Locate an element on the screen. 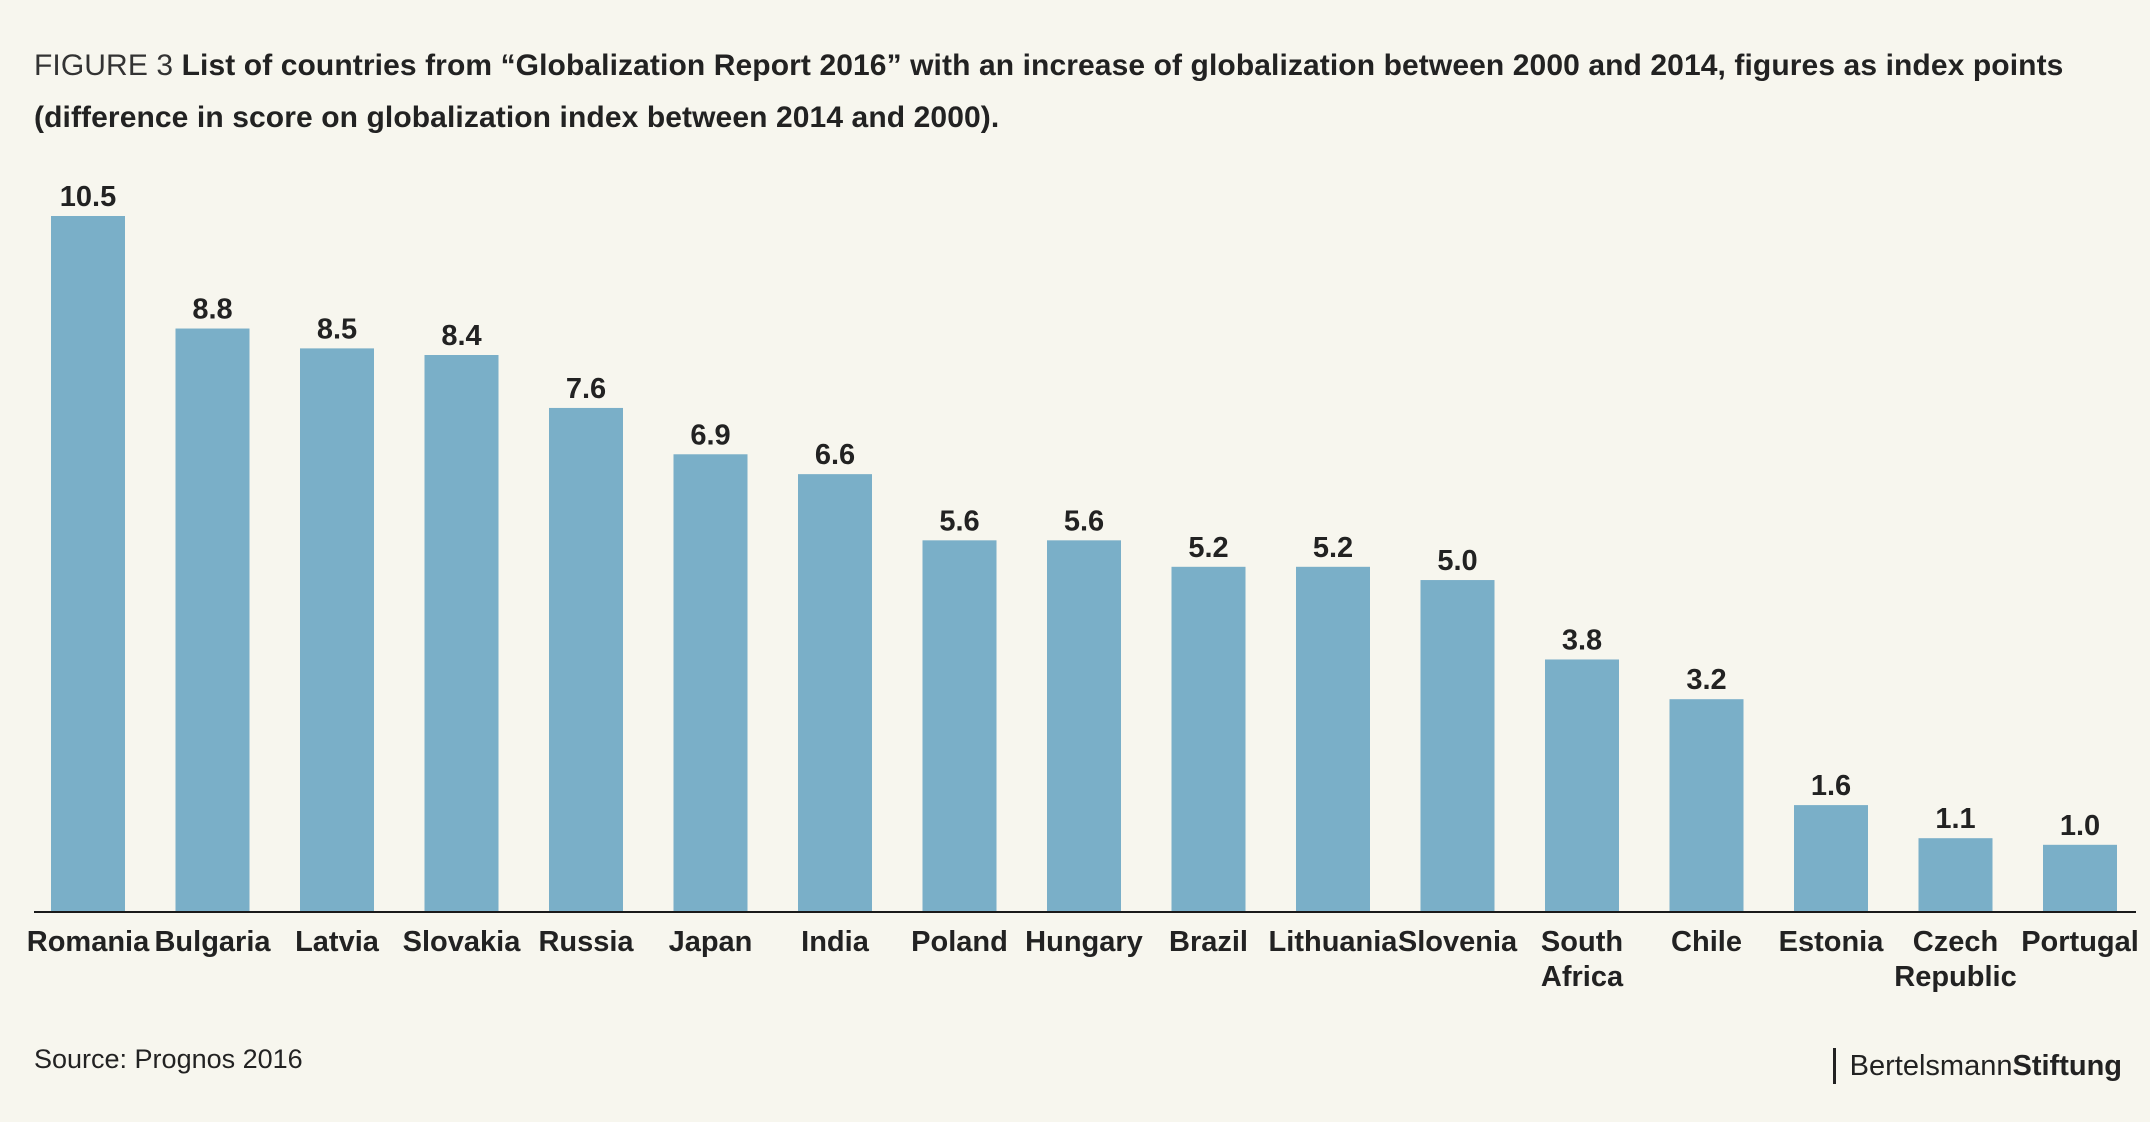  bar-poland is located at coordinates (959, 725).